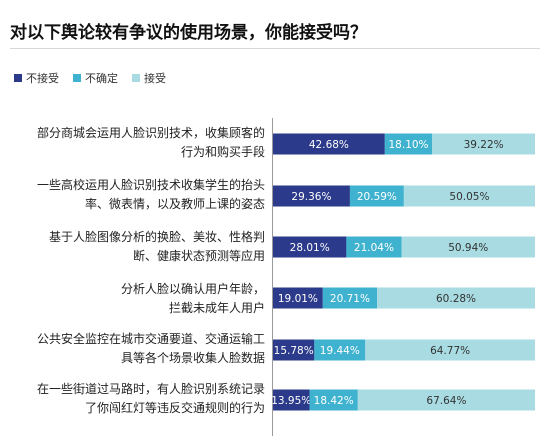 The image size is (550, 439). Describe the element at coordinates (135, 399) in the screenshot. I see `category-label-traffic: 在一些街道过马路时，有人脸识别系统记录 了你闯红灯等违反交通规则的行为` at that location.